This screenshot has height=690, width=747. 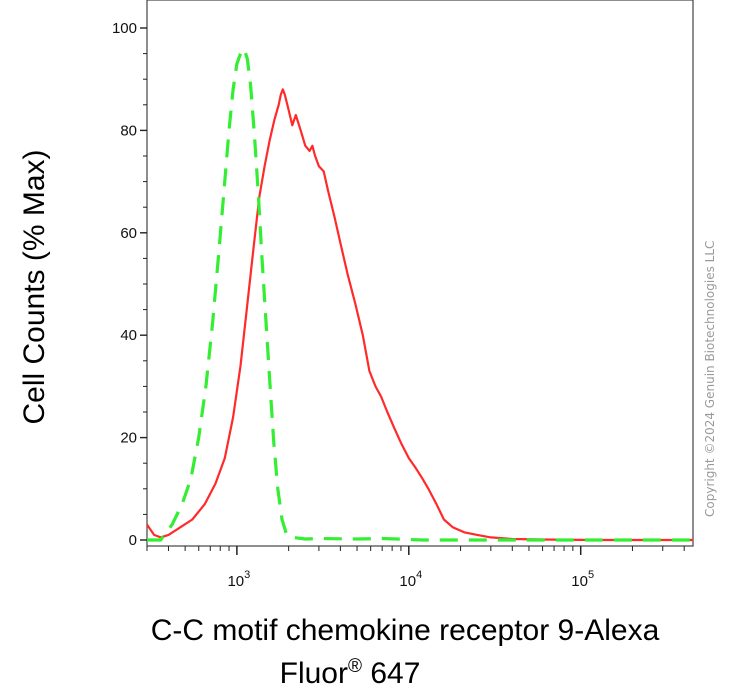 I want to click on x-tick-label: 10³, so click(x=238, y=579).